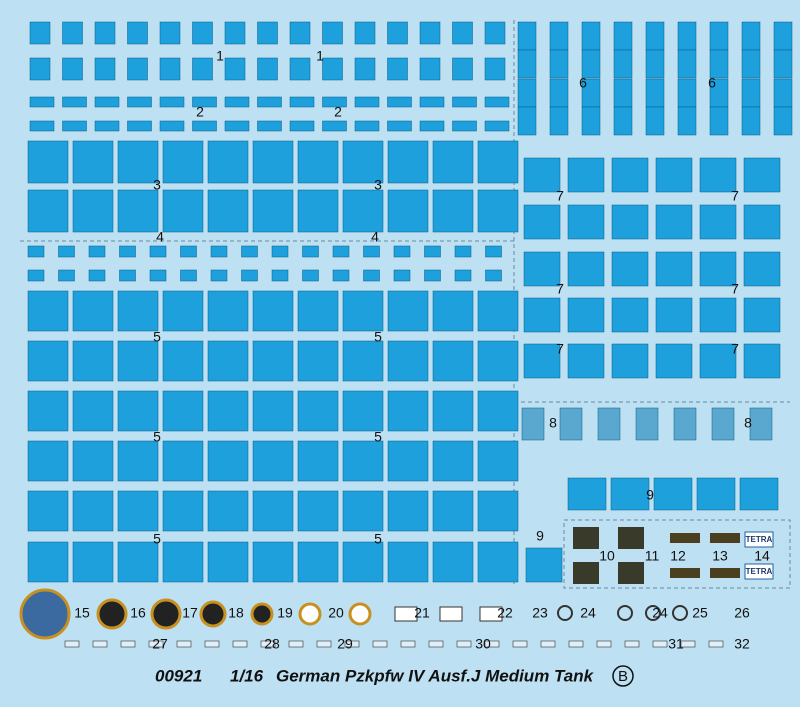 This screenshot has height=707, width=800. I want to click on decal-number: 27, so click(160, 644).